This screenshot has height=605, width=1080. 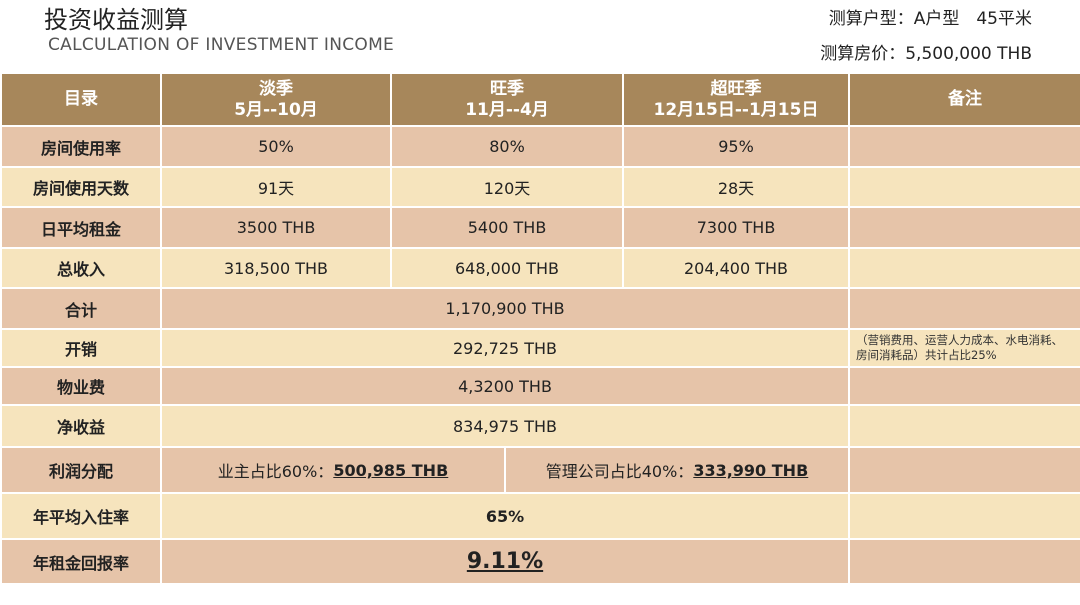 What do you see at coordinates (507, 227) in the screenshot?
I see `cell-value: 5400 THB` at bounding box center [507, 227].